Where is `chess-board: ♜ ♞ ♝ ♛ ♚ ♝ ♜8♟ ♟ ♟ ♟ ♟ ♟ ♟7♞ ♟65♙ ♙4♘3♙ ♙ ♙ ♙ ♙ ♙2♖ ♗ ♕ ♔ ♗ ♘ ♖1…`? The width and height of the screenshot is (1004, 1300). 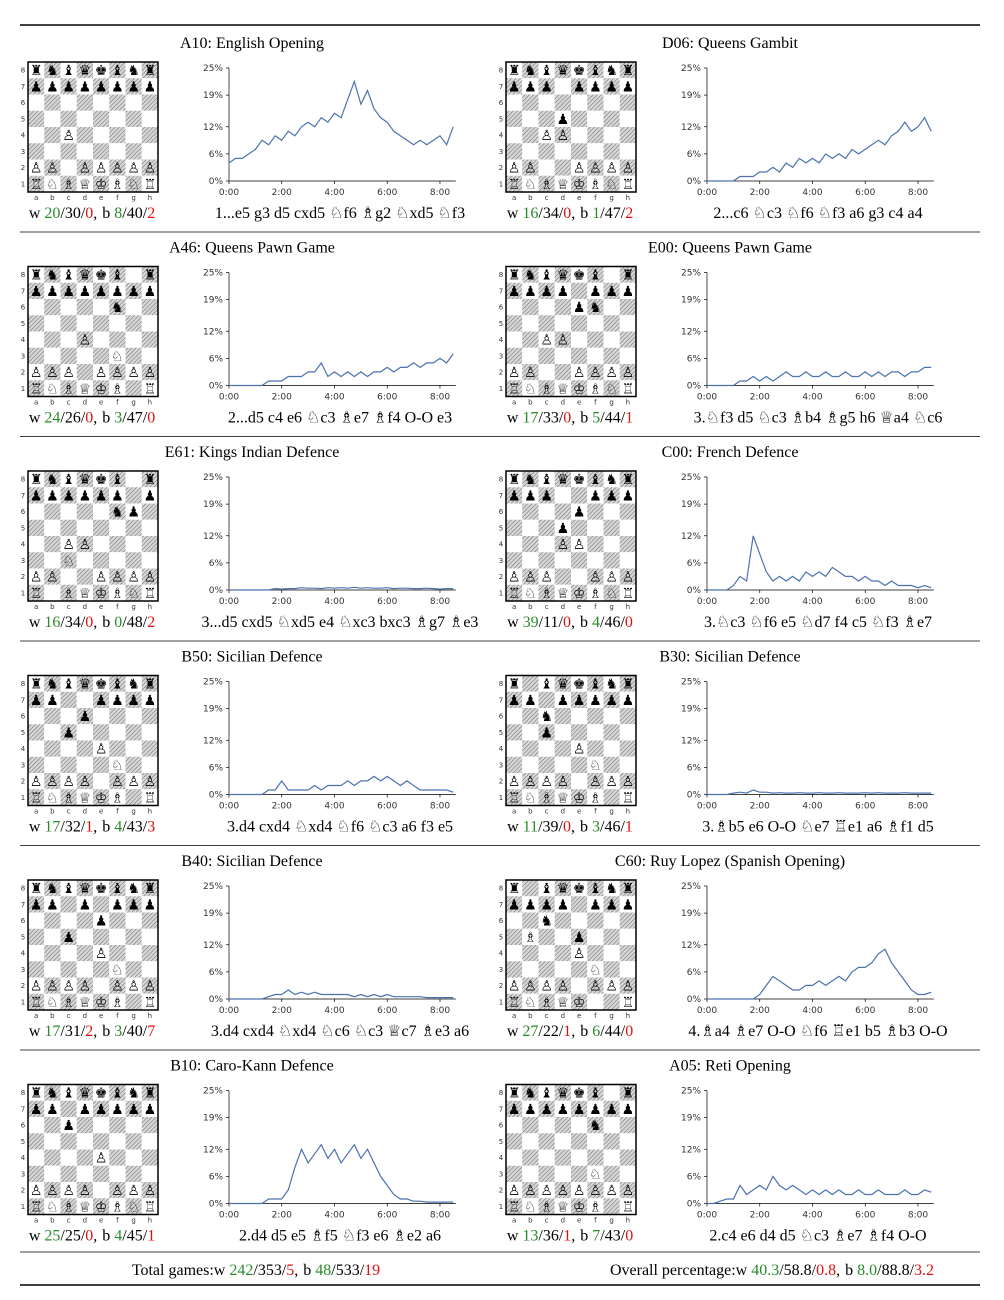
chess-board: ♜ ♞ ♝ ♛ ♚ ♝ ♜8♟ ♟ ♟ ♟ ♟ ♟ ♟7♞ ♟65♙ ♙4♘3♙ ♙ ♙ ♙ ♙ ♙2♖ ♗ ♕ ♔ ♗ ♘ ♖1… is located at coordinates (90, 540).